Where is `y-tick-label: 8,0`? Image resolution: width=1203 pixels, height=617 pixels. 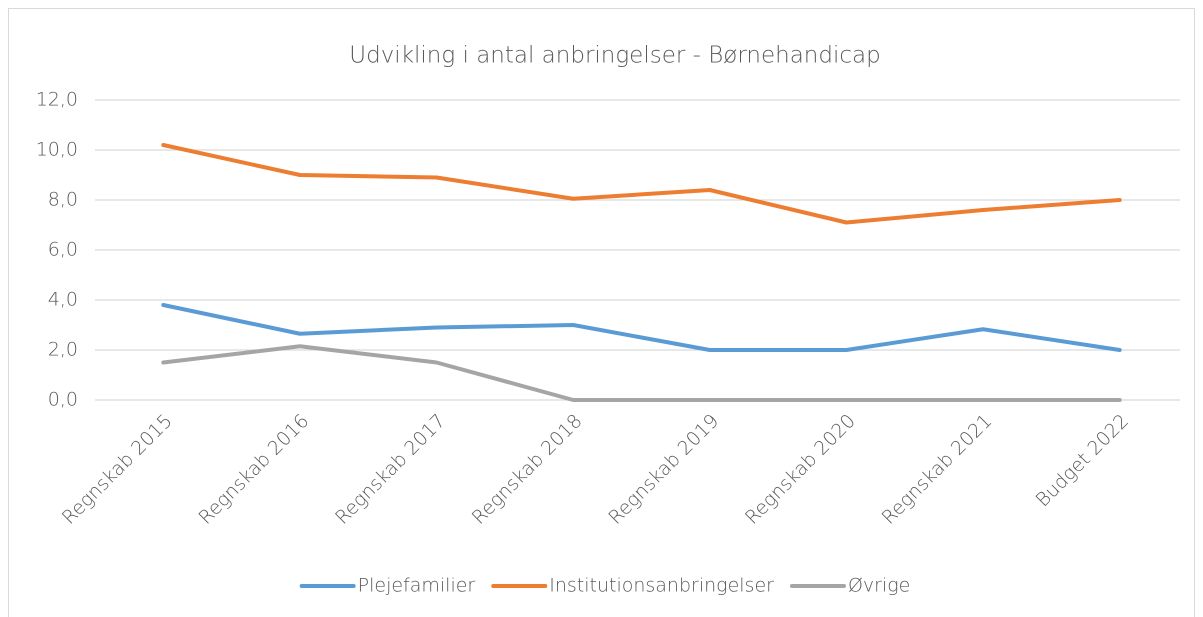
y-tick-label: 8,0 is located at coordinates (63, 200).